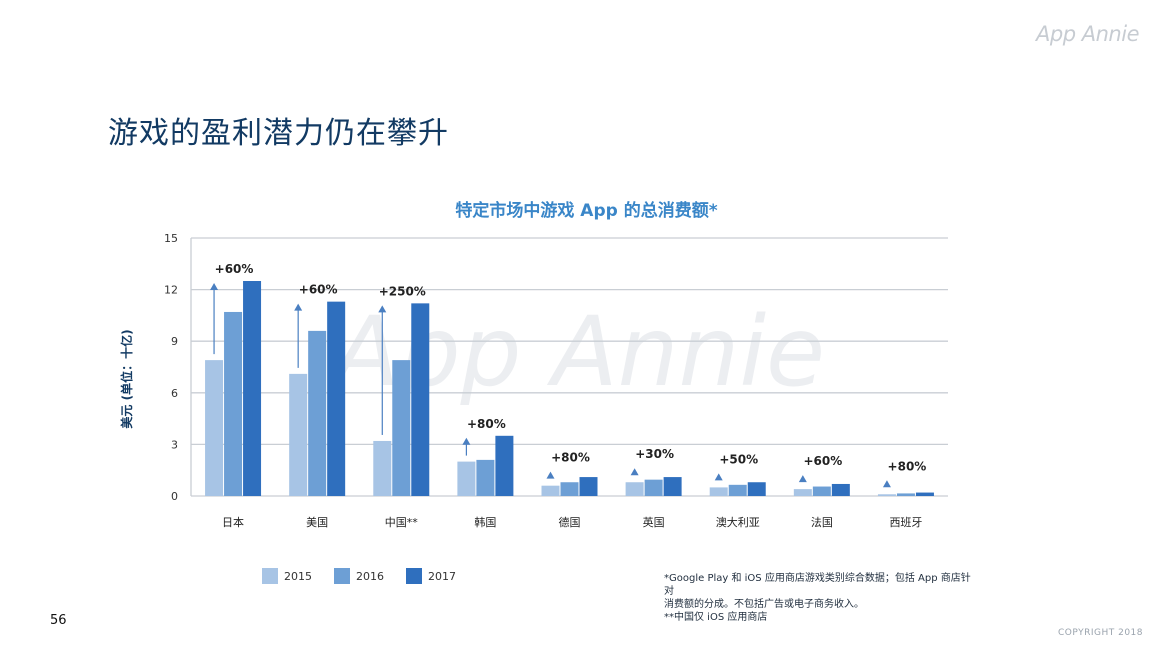 The width and height of the screenshot is (1173, 654). Describe the element at coordinates (298, 576) in the screenshot. I see `legend-label-2015: 2015` at that location.